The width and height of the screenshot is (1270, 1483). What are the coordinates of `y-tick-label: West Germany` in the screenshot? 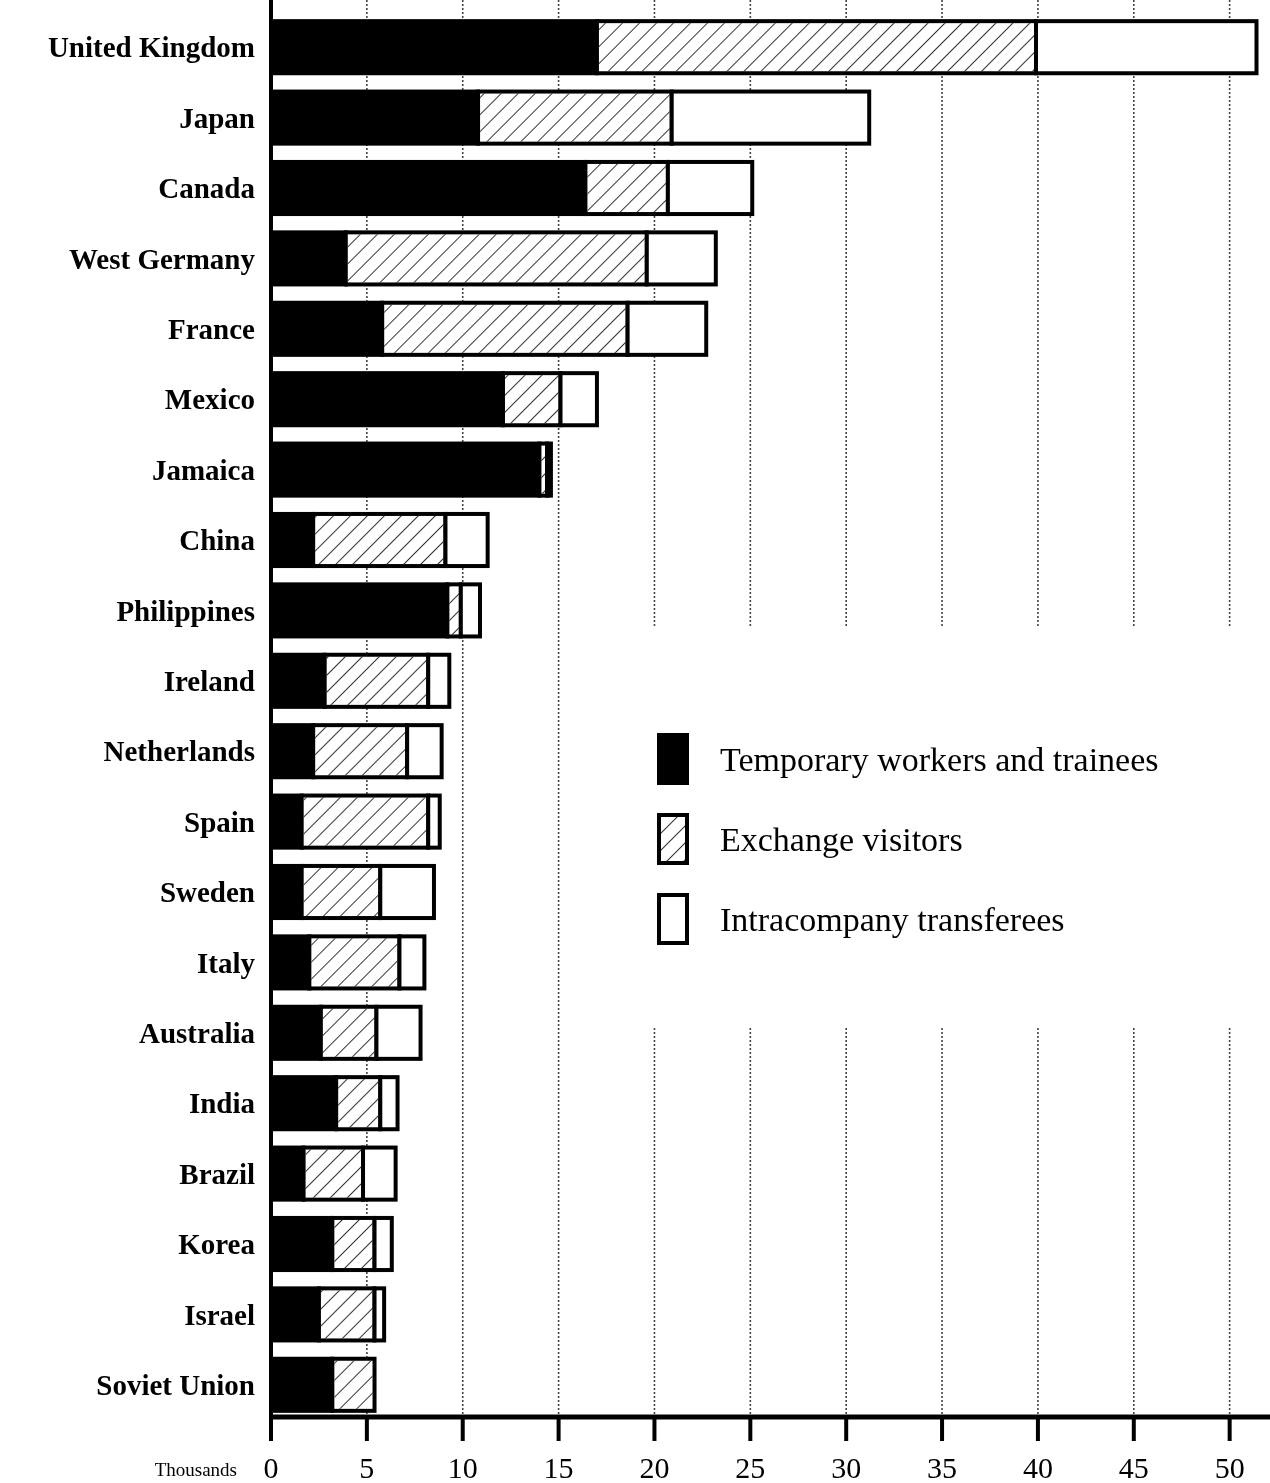 It's located at (162, 258).